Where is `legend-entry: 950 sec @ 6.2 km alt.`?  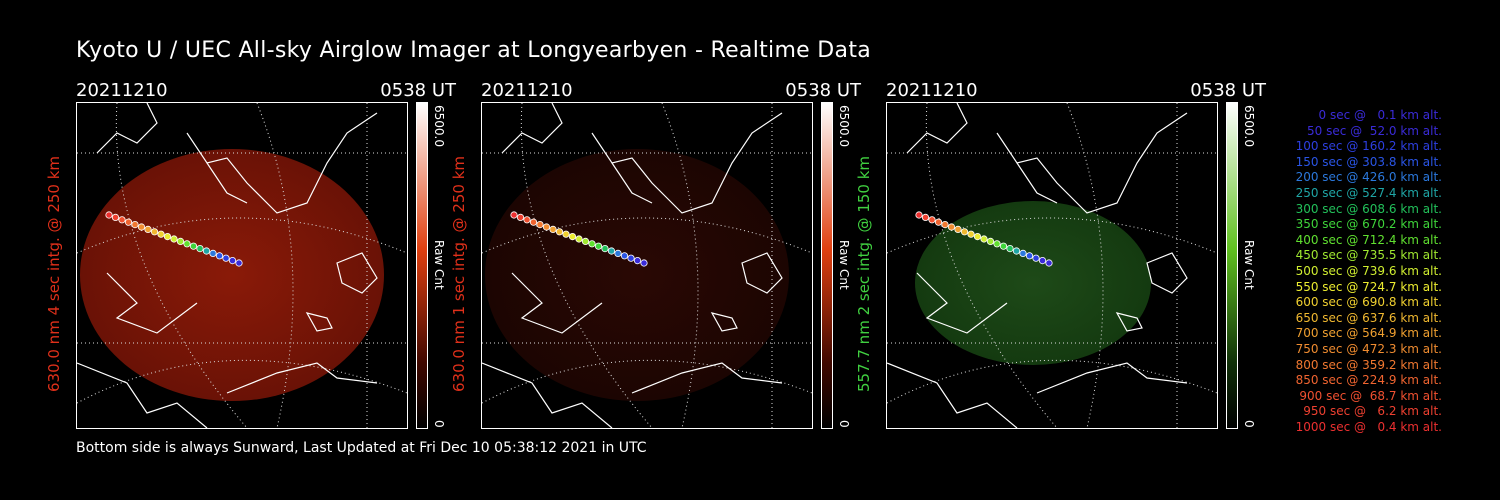
legend-entry: 950 sec @ 6.2 km alt. is located at coordinates (1372, 411).